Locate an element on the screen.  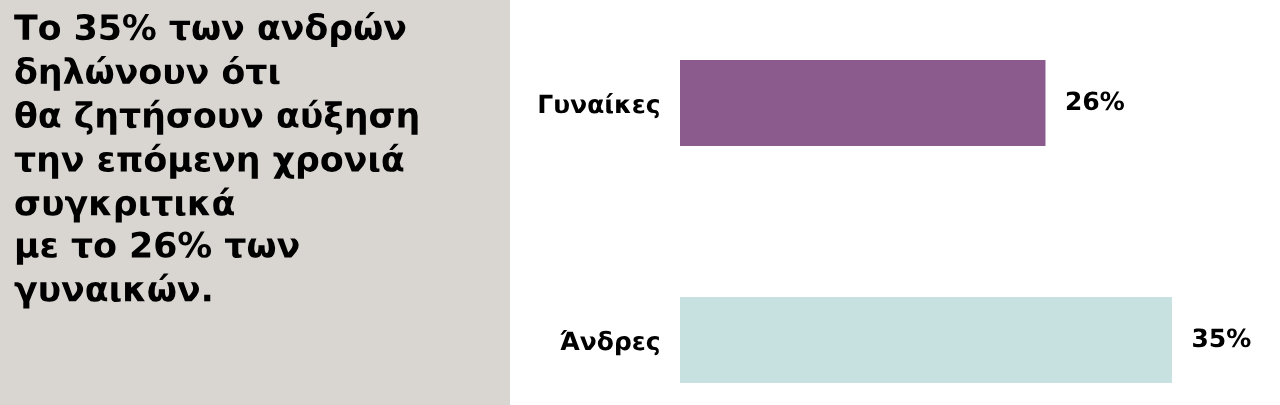
y-tick-label: Γυναίκες is located at coordinates (599, 106).